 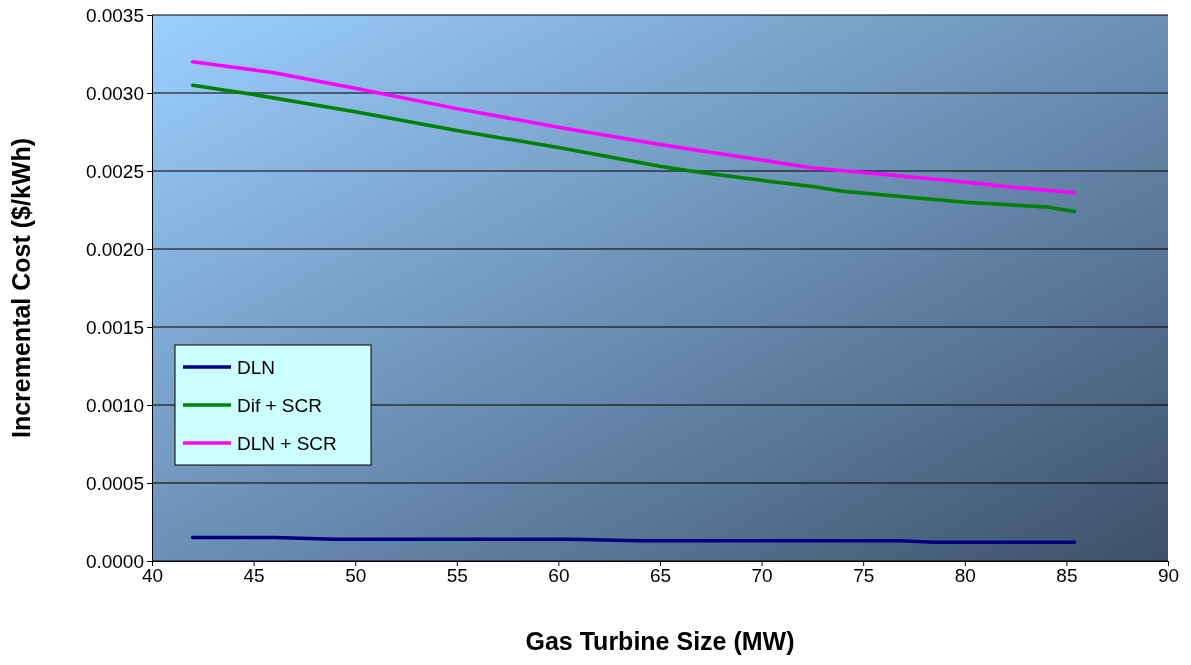 I want to click on y-tick-label: 0.0025, so click(x=114, y=171).